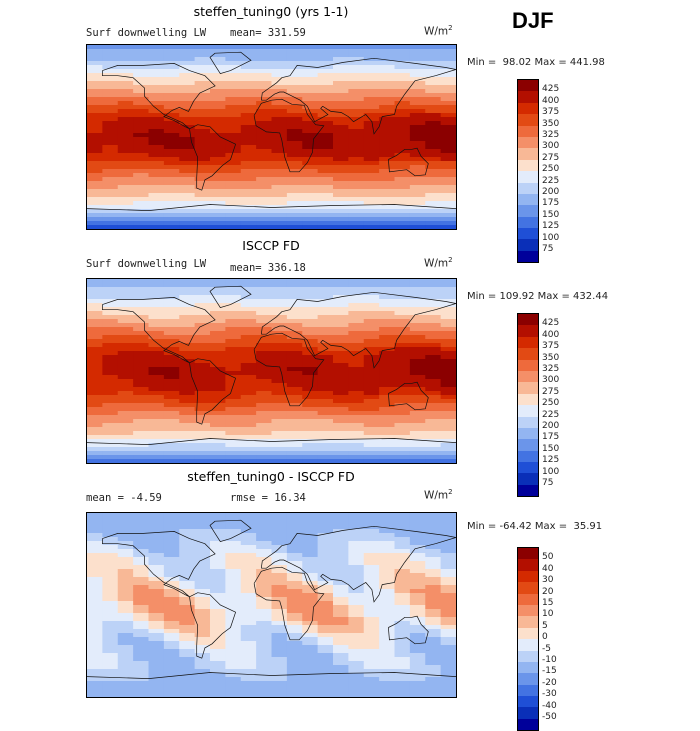 The width and height of the screenshot is (700, 731). What do you see at coordinates (551, 237) in the screenshot?
I see `colorbar-tick-label: 100` at bounding box center [551, 237].